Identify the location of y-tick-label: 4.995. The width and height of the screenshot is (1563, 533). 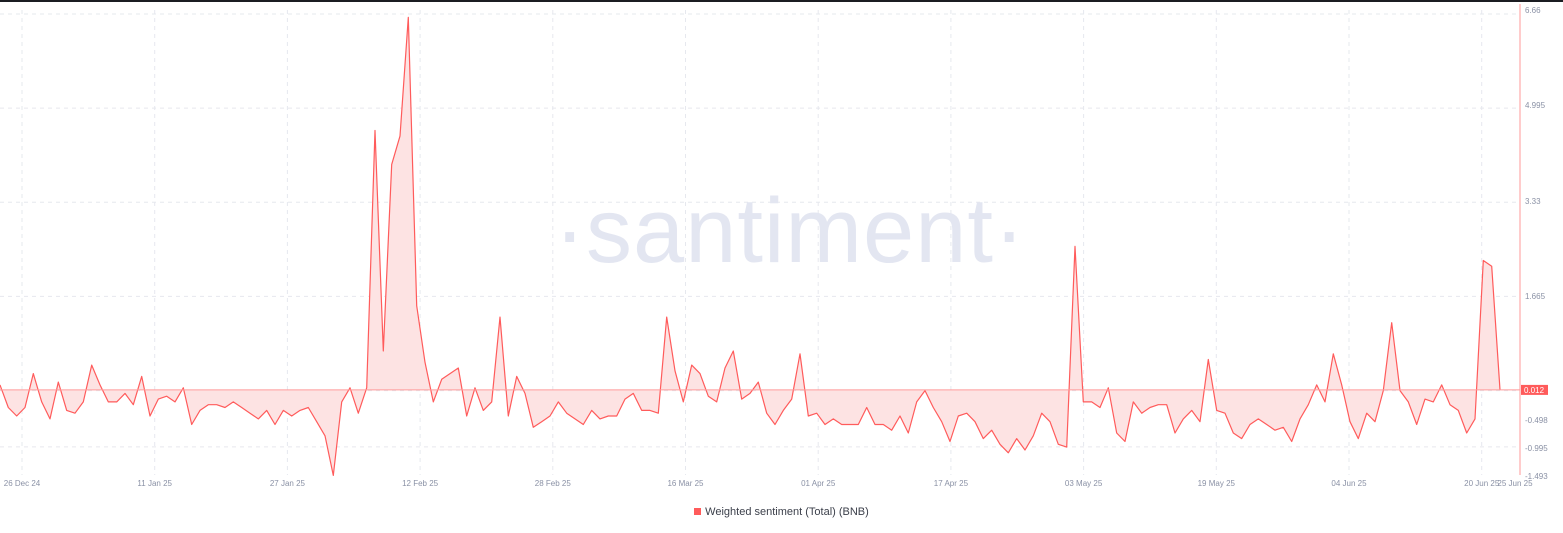
(1535, 105).